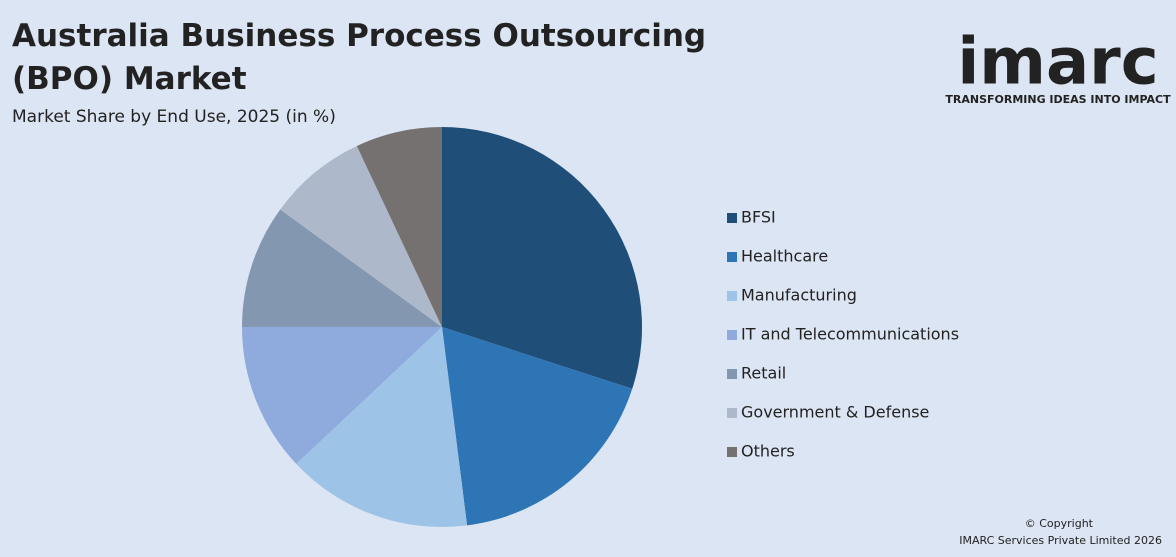 The height and width of the screenshot is (557, 1176). What do you see at coordinates (799, 295) in the screenshot?
I see `legend-label: Manufacturing` at bounding box center [799, 295].